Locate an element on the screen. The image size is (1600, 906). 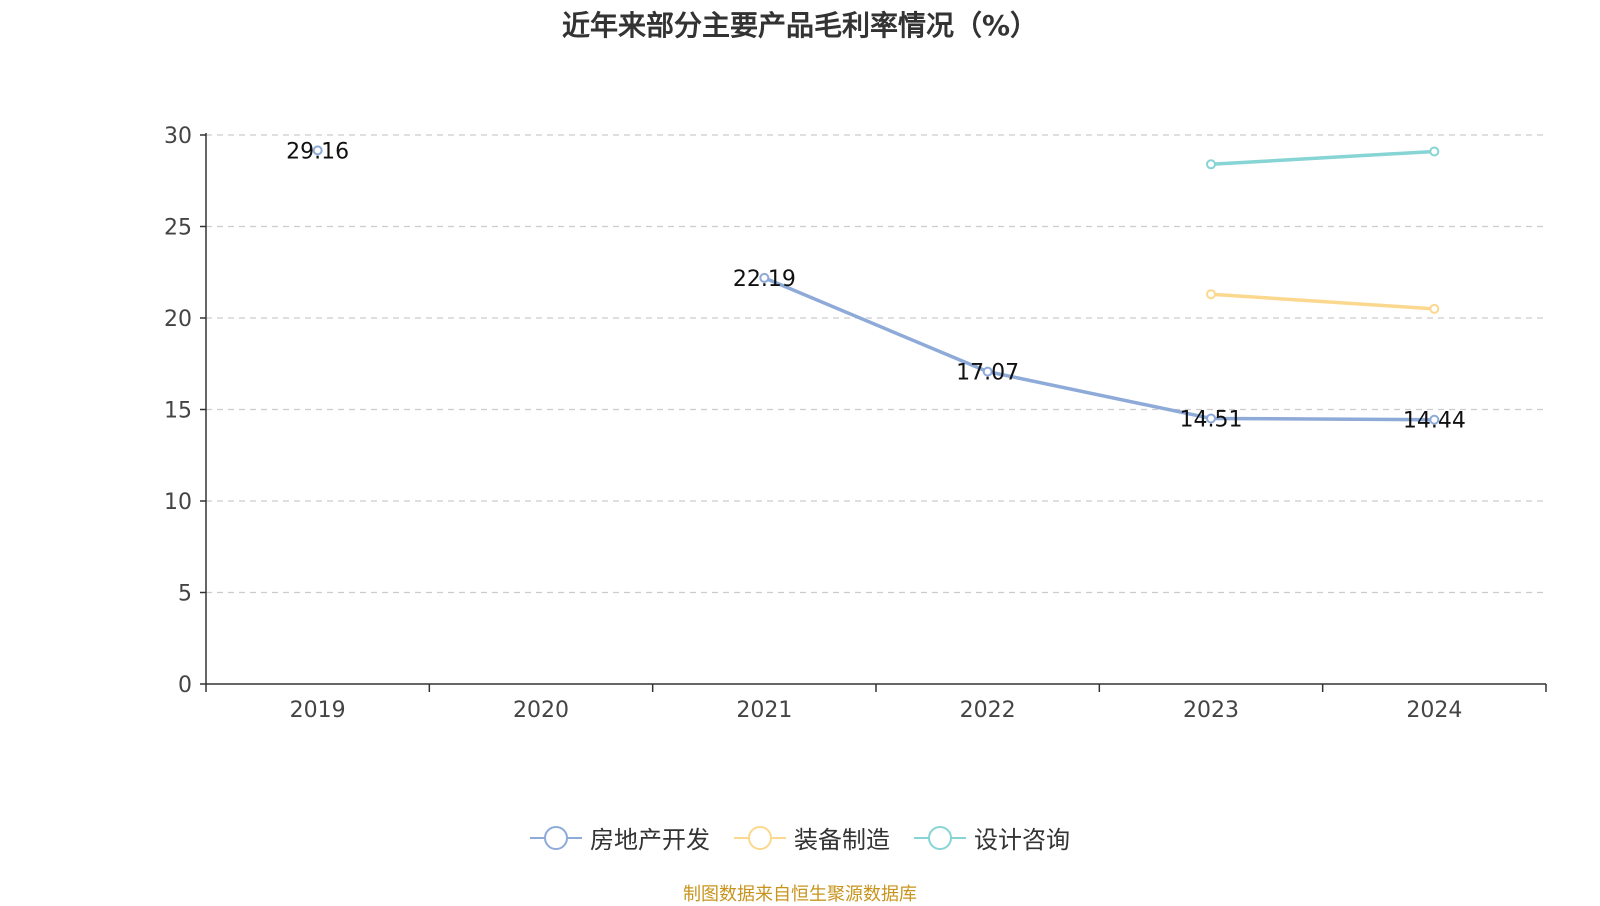
legend: 房地产开发 装备制造 设计咨询 is located at coordinates (800, 837).